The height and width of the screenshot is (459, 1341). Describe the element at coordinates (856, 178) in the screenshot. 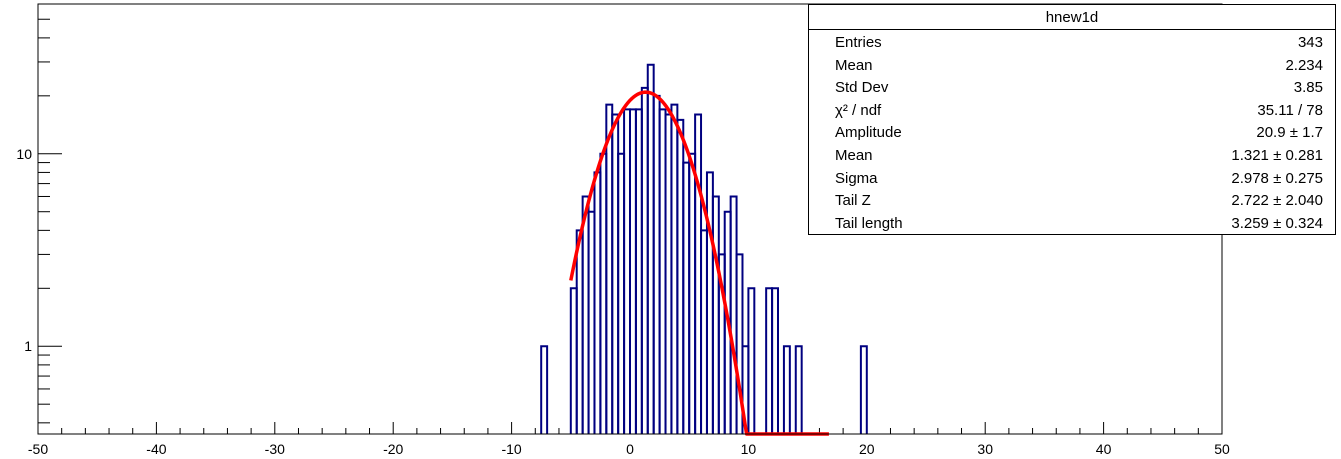

I see `stats-label: Sigma` at that location.